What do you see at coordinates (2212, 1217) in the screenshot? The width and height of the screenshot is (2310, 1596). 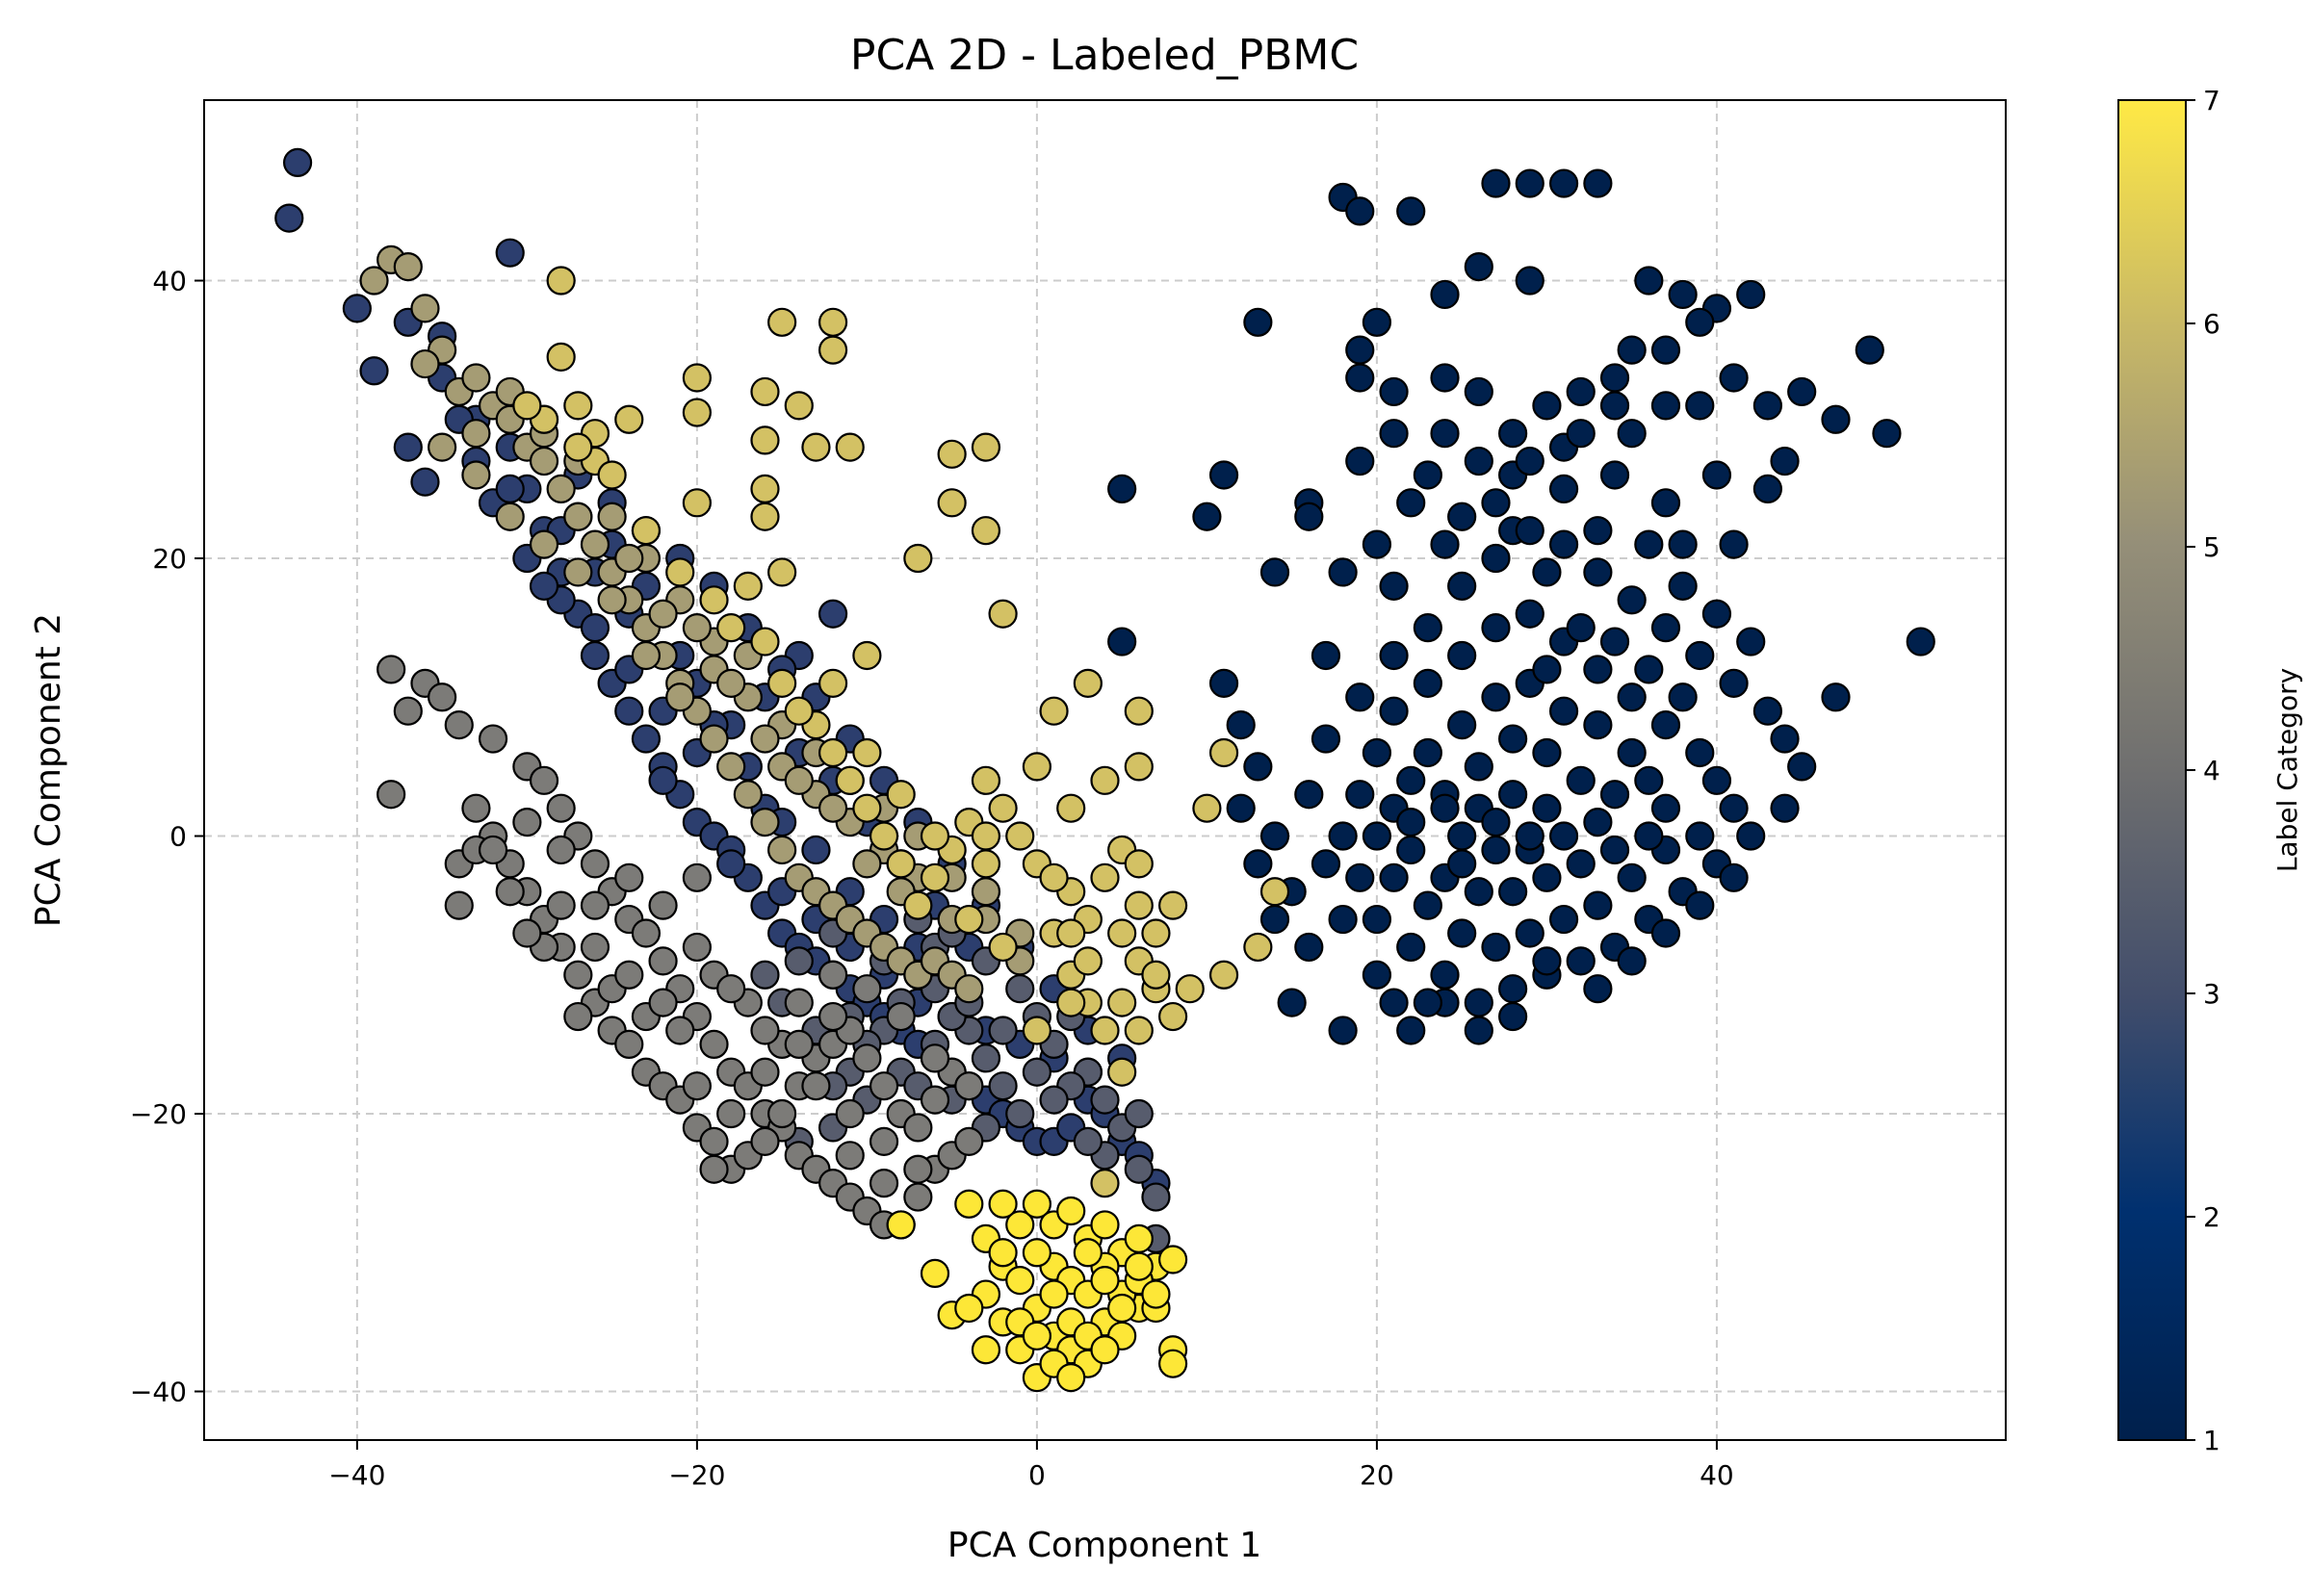 I see `colorbar-tick-label: 2` at bounding box center [2212, 1217].